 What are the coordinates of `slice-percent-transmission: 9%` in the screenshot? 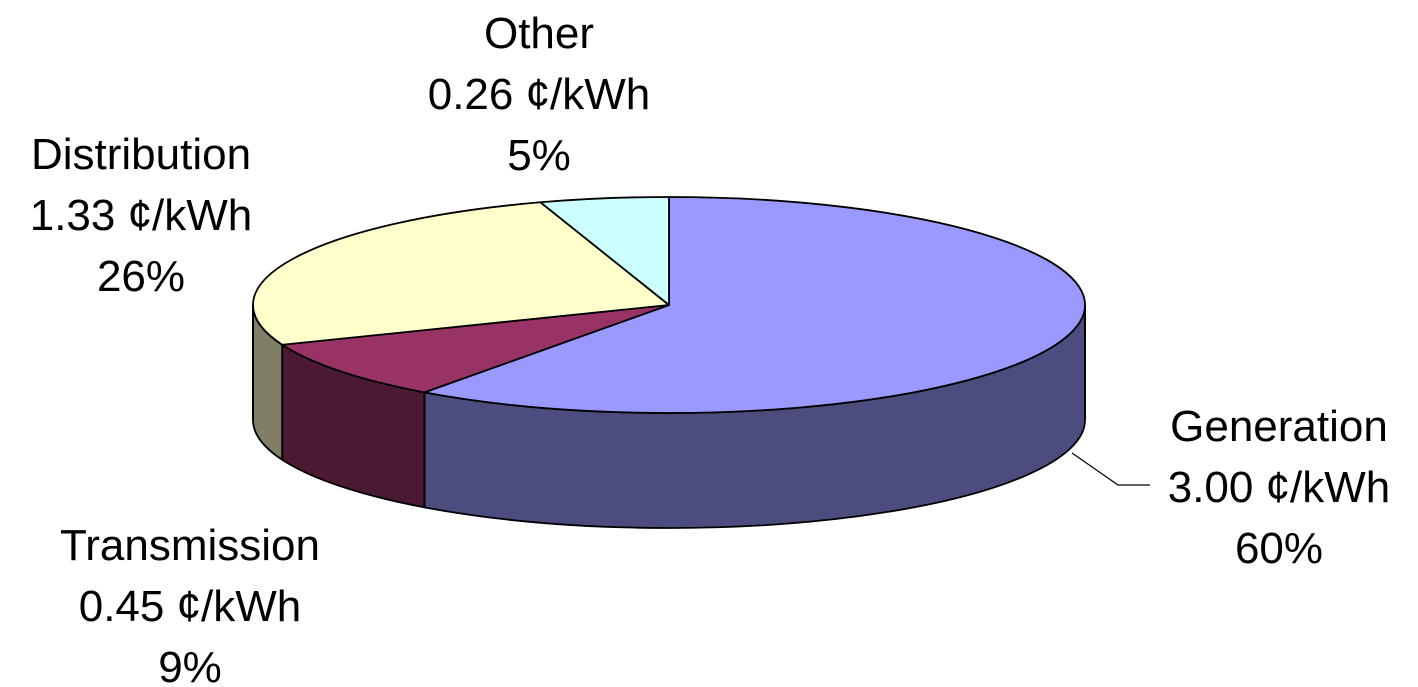 It's located at (190, 665).